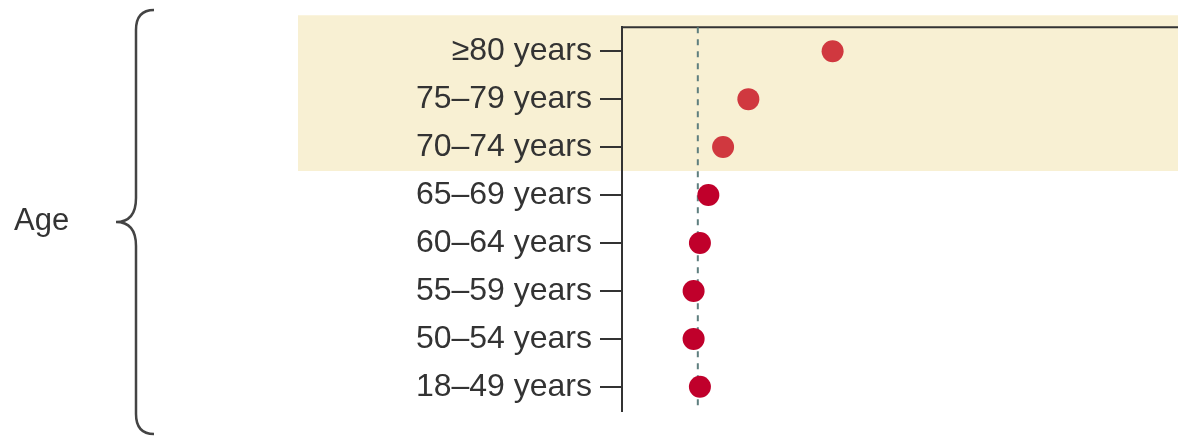 The width and height of the screenshot is (1189, 438). I want to click on y-tick-label: 75–79 years, so click(503, 96).